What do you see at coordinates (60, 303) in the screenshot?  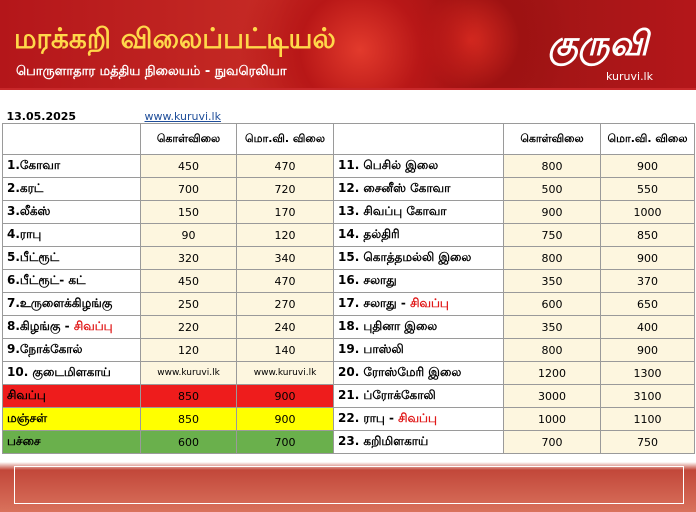 I see `item-label: 7.உருளைக்கிழங்கு` at bounding box center [60, 303].